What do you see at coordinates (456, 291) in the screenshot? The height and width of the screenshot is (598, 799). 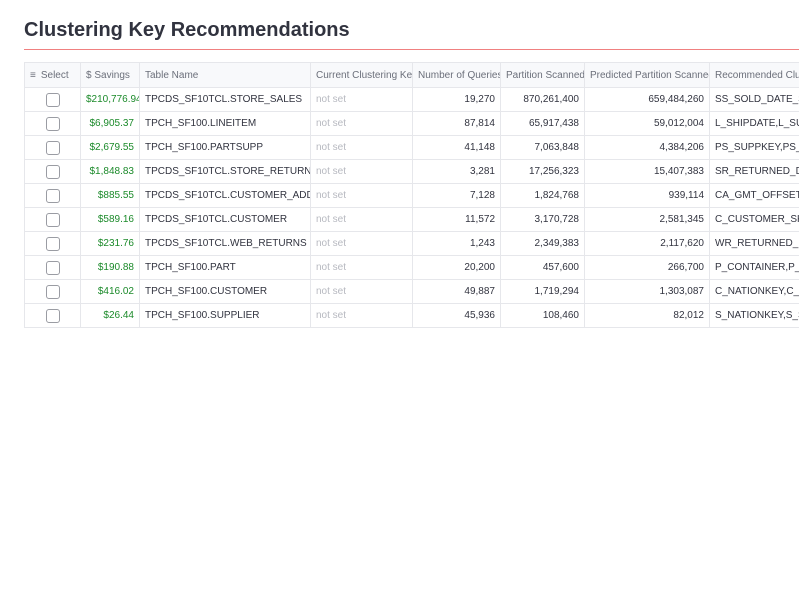 I see `table-cell: 49,887` at bounding box center [456, 291].